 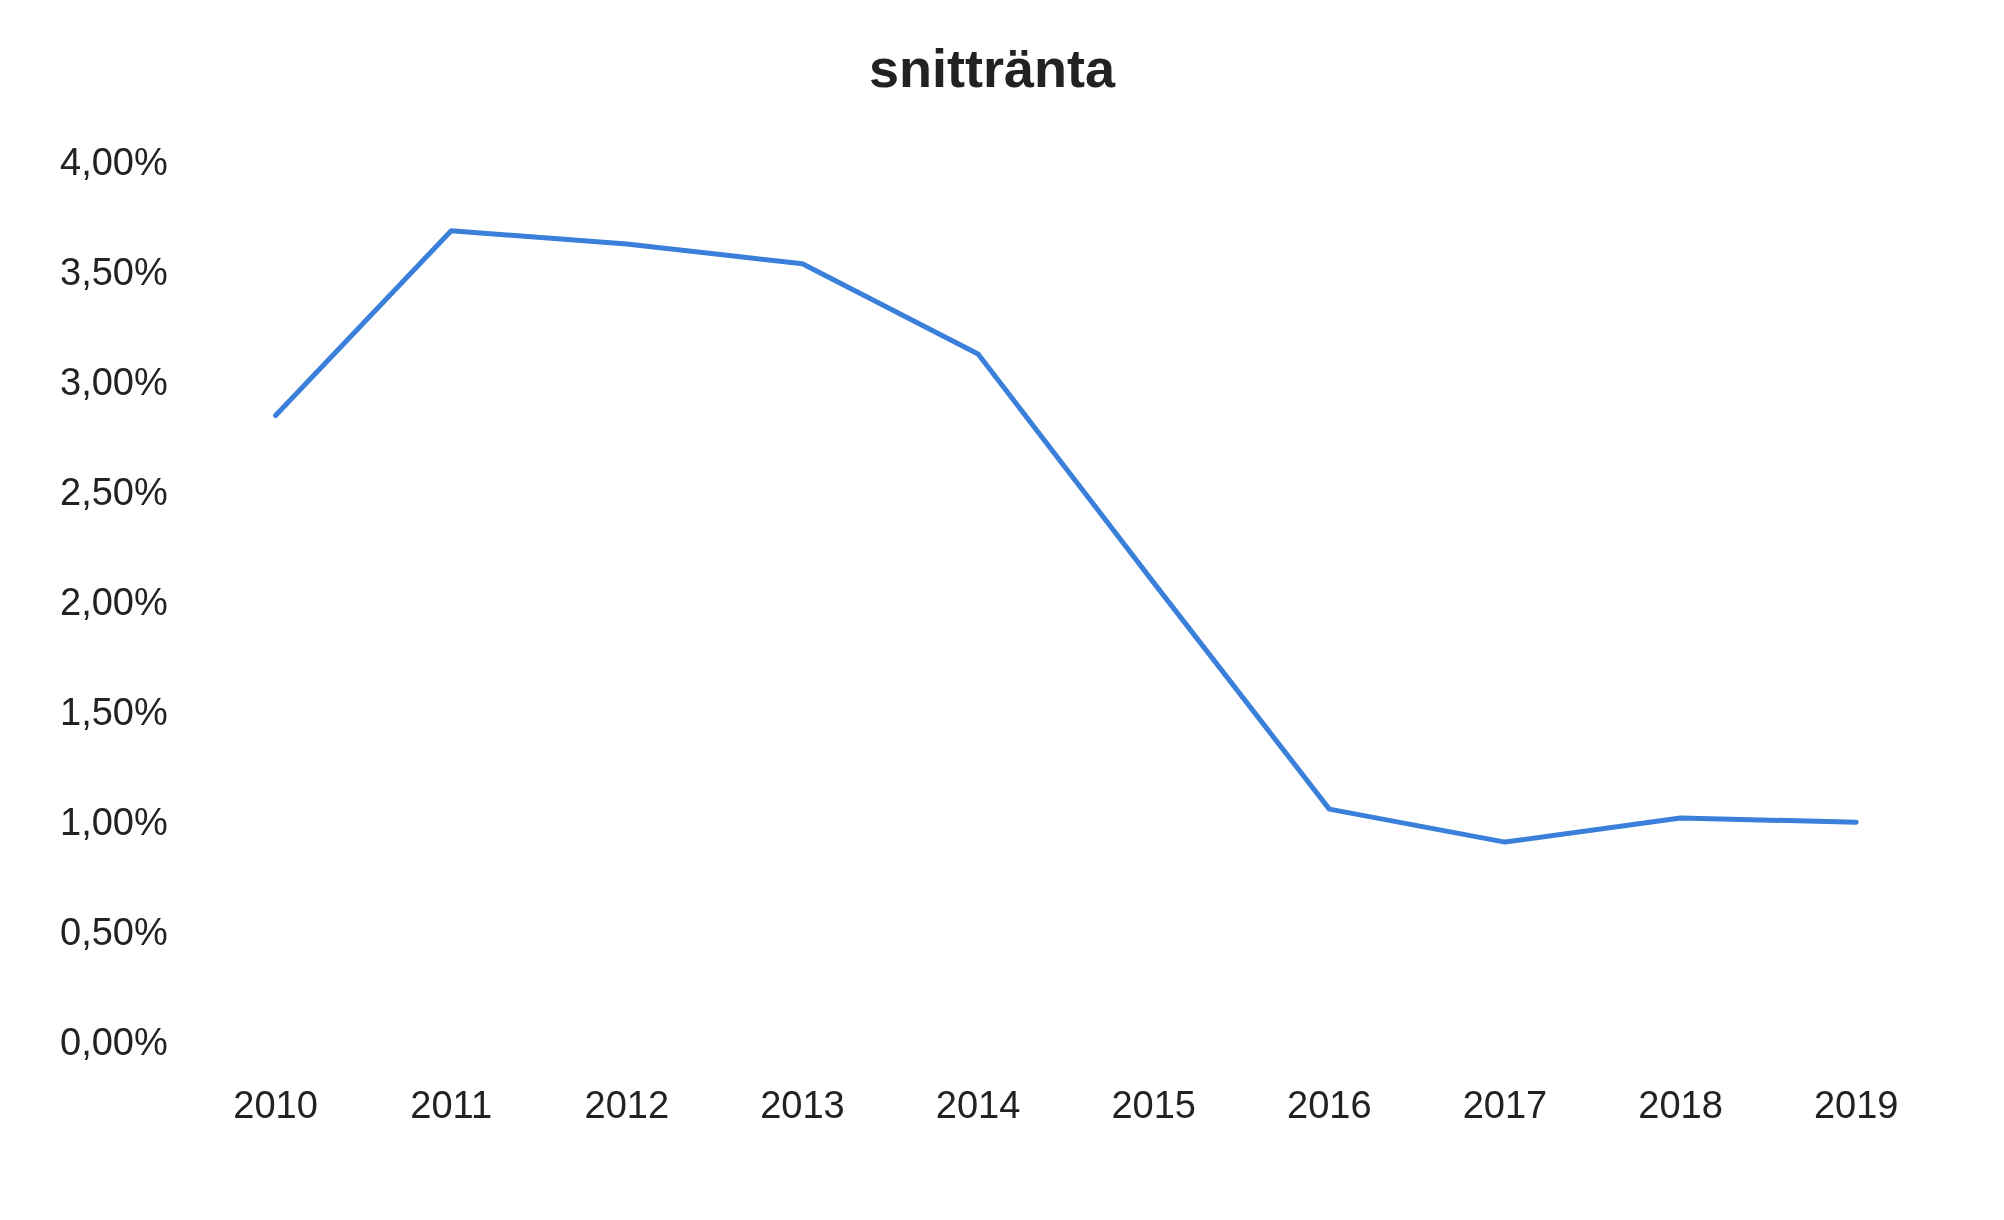 What do you see at coordinates (114, 931) in the screenshot?
I see `y-tick-label: 0,50%` at bounding box center [114, 931].